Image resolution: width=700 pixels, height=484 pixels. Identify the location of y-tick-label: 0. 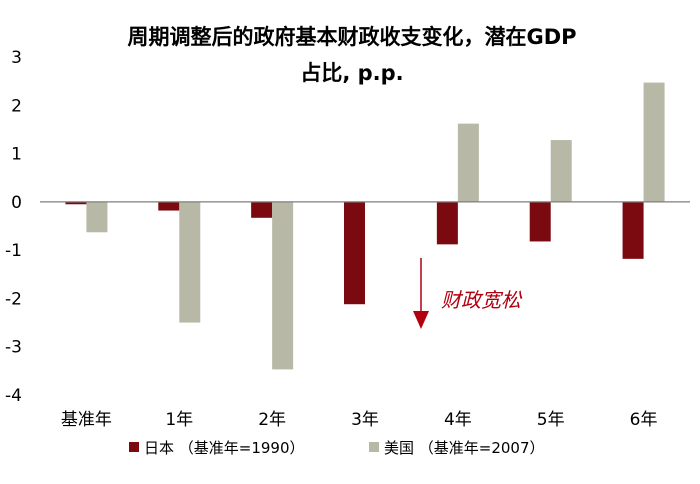
(16, 203).